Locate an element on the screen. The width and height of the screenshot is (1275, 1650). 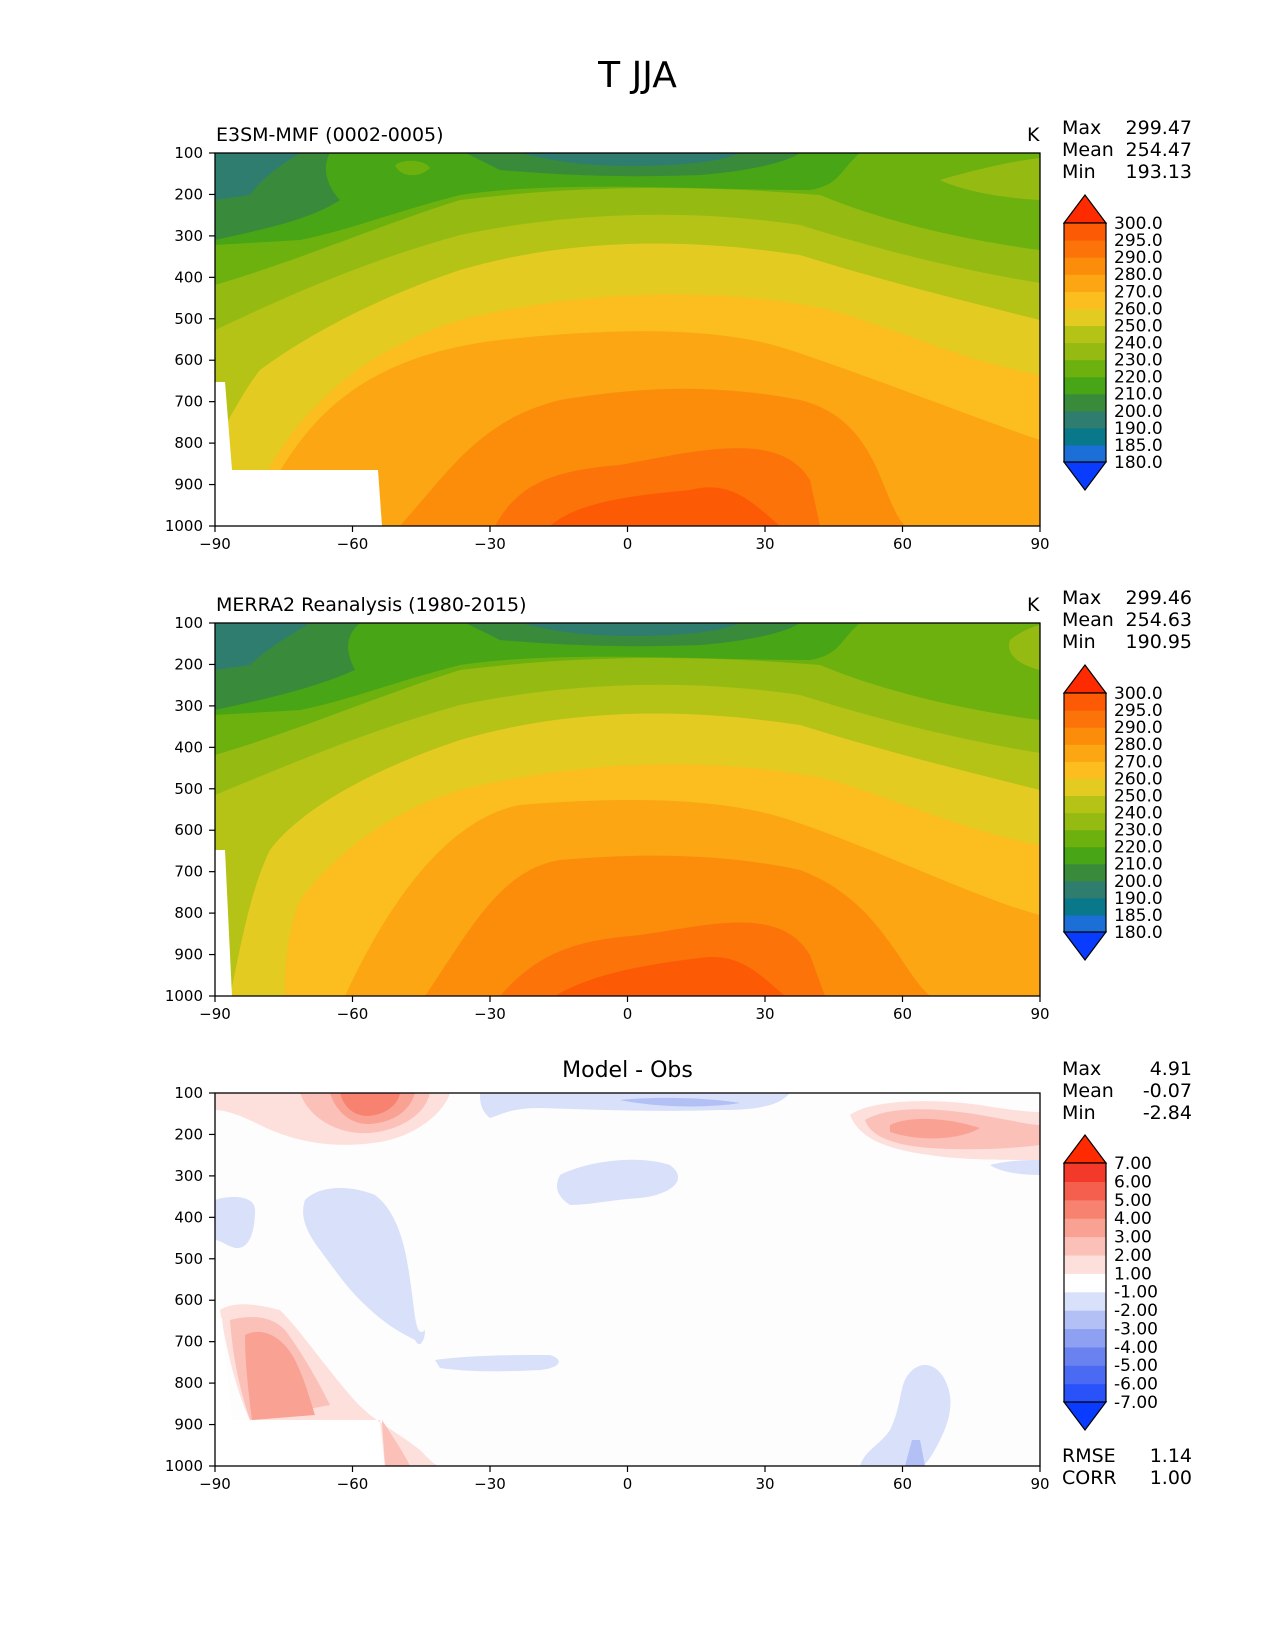
panel3-mean-label: Mean is located at coordinates (1088, 1091).